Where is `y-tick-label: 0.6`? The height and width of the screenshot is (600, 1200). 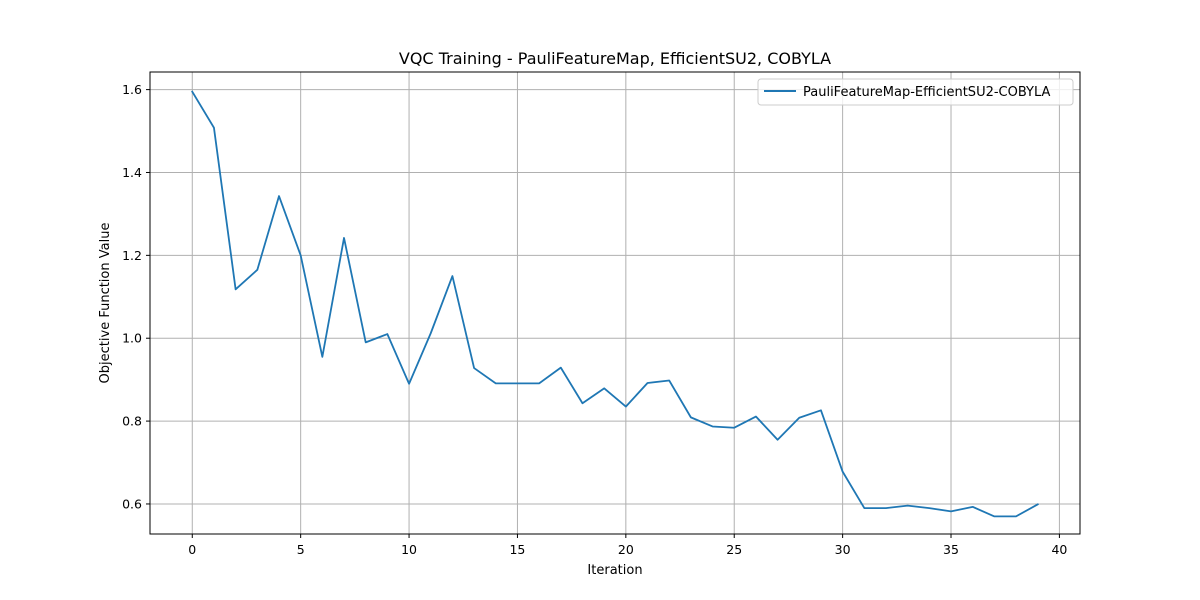
y-tick-label: 0.6 is located at coordinates (132, 503).